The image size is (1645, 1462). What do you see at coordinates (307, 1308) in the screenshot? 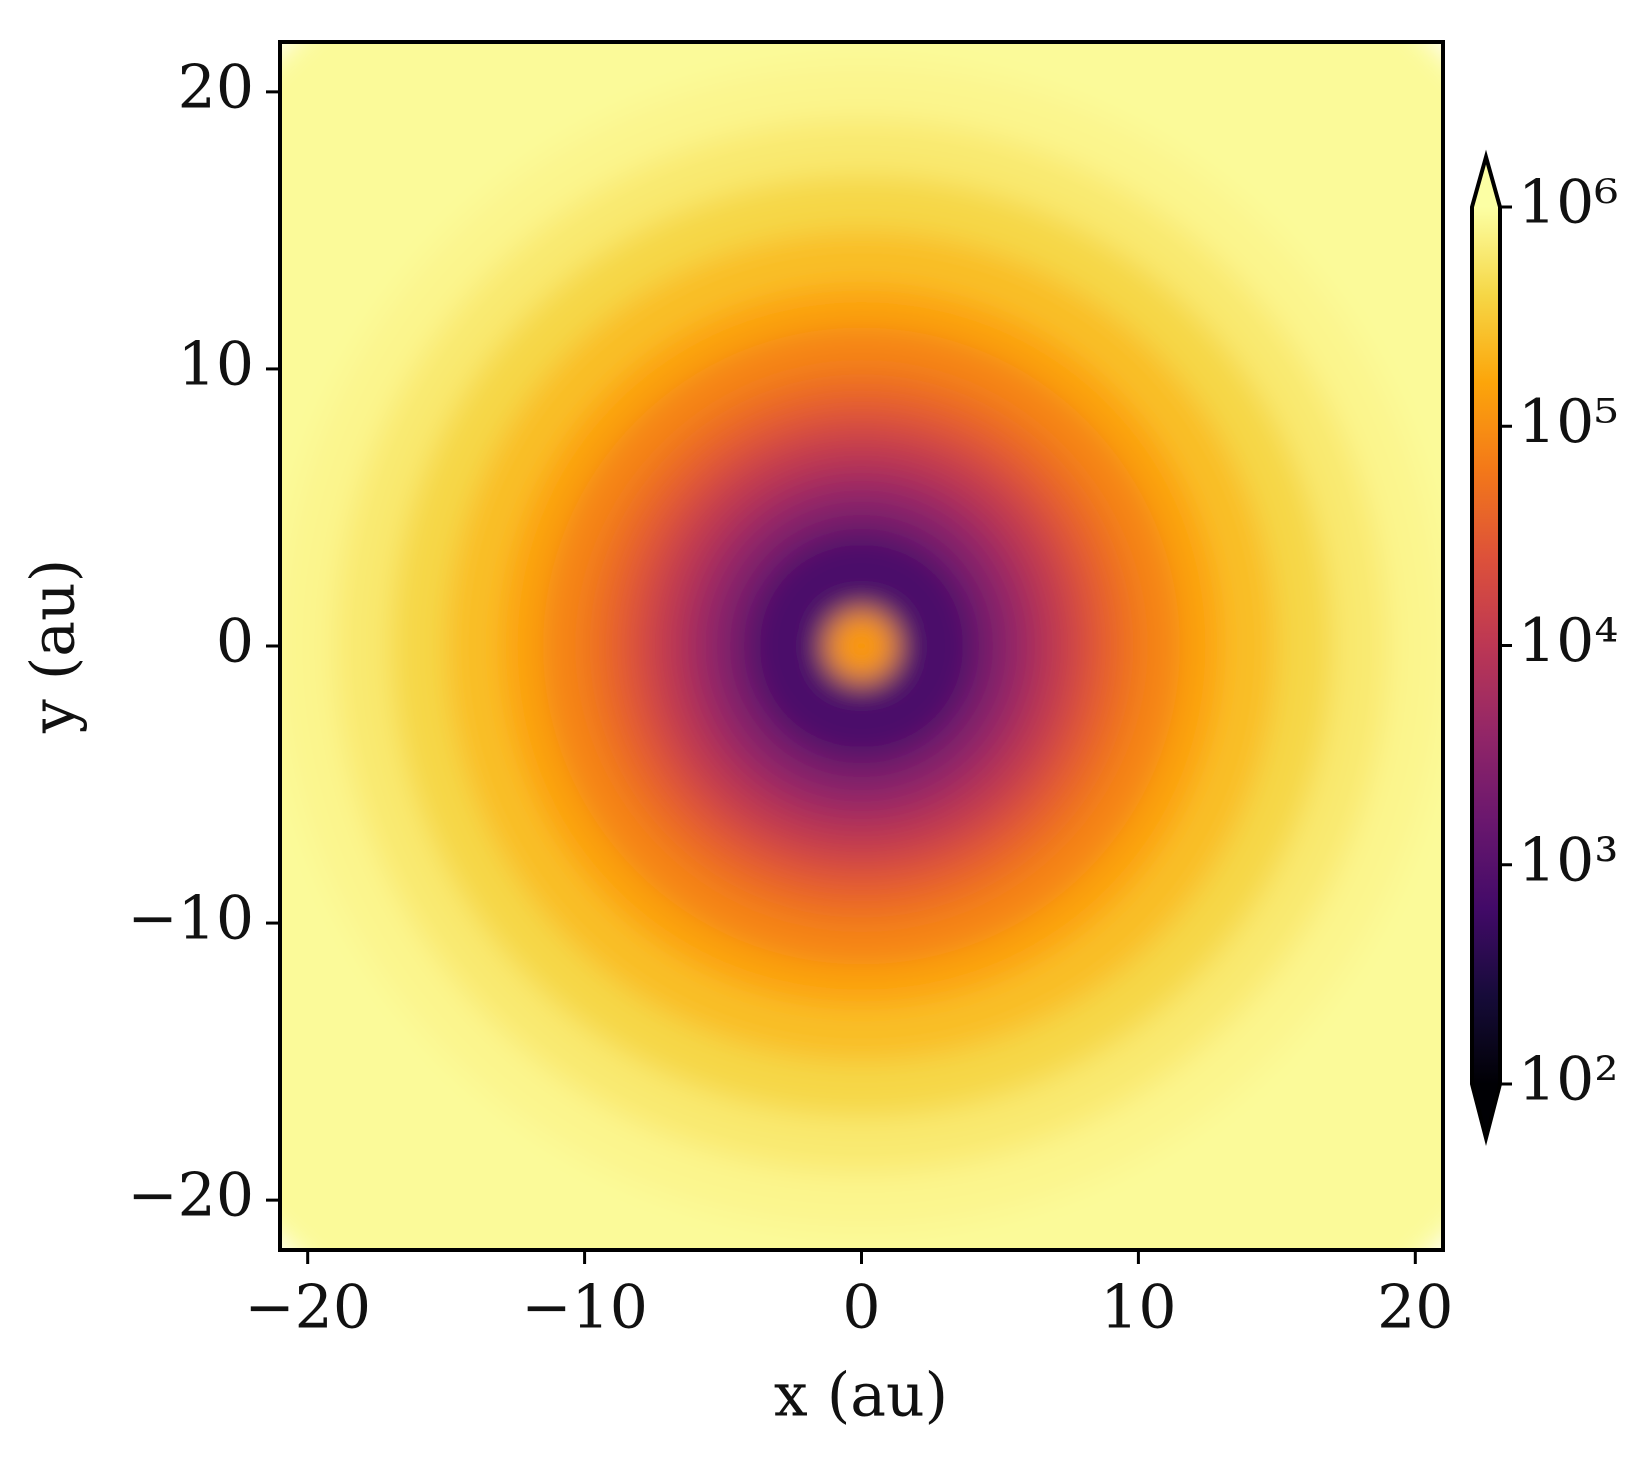
I see `x-tick-label: −20` at bounding box center [307, 1308].